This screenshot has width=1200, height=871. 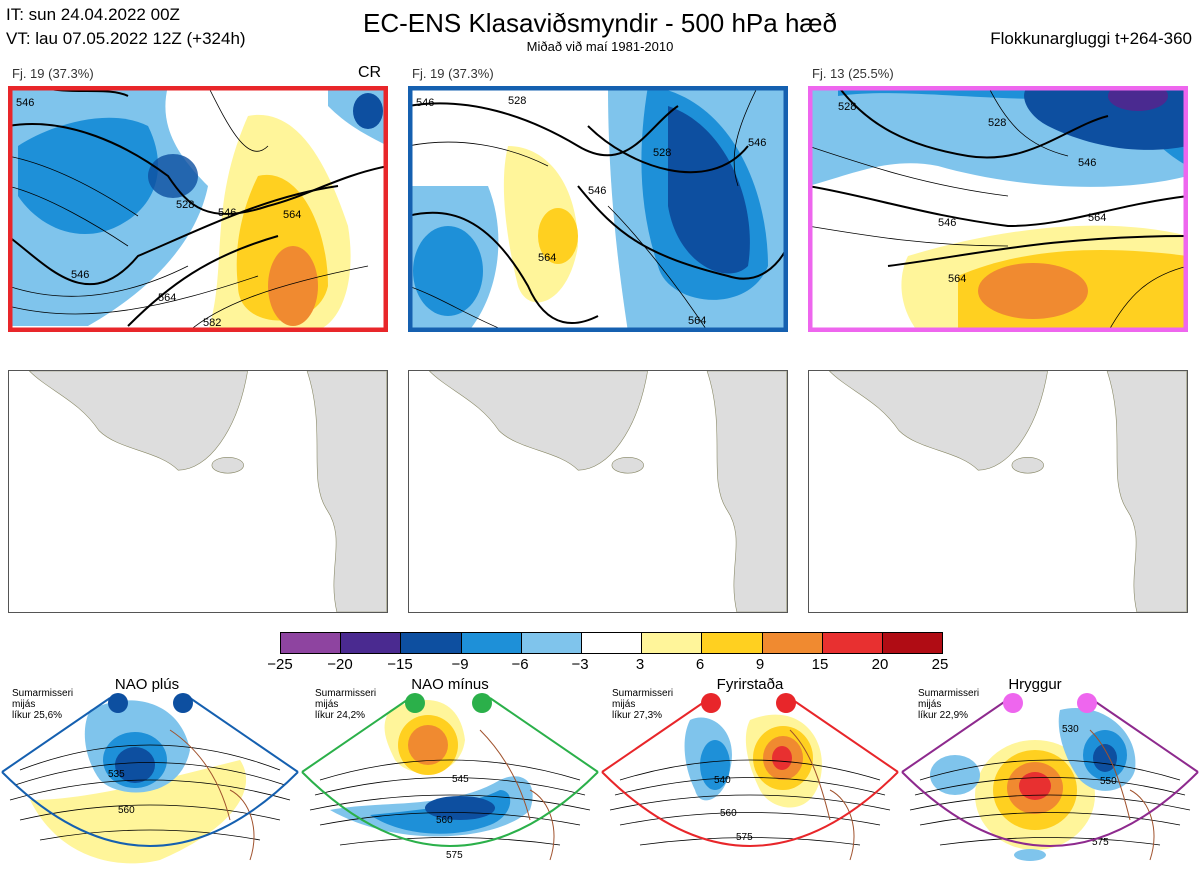 What do you see at coordinates (345, 704) in the screenshot?
I see `regime-2-info: Sumarmisseri mijás líkur 24,2%` at bounding box center [345, 704].